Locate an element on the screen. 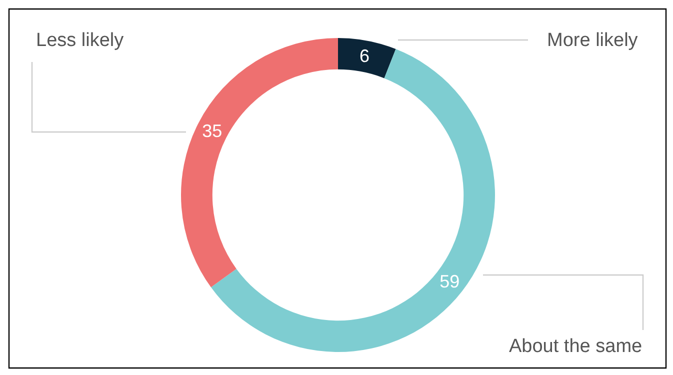  data-label: 6 is located at coordinates (364, 56).